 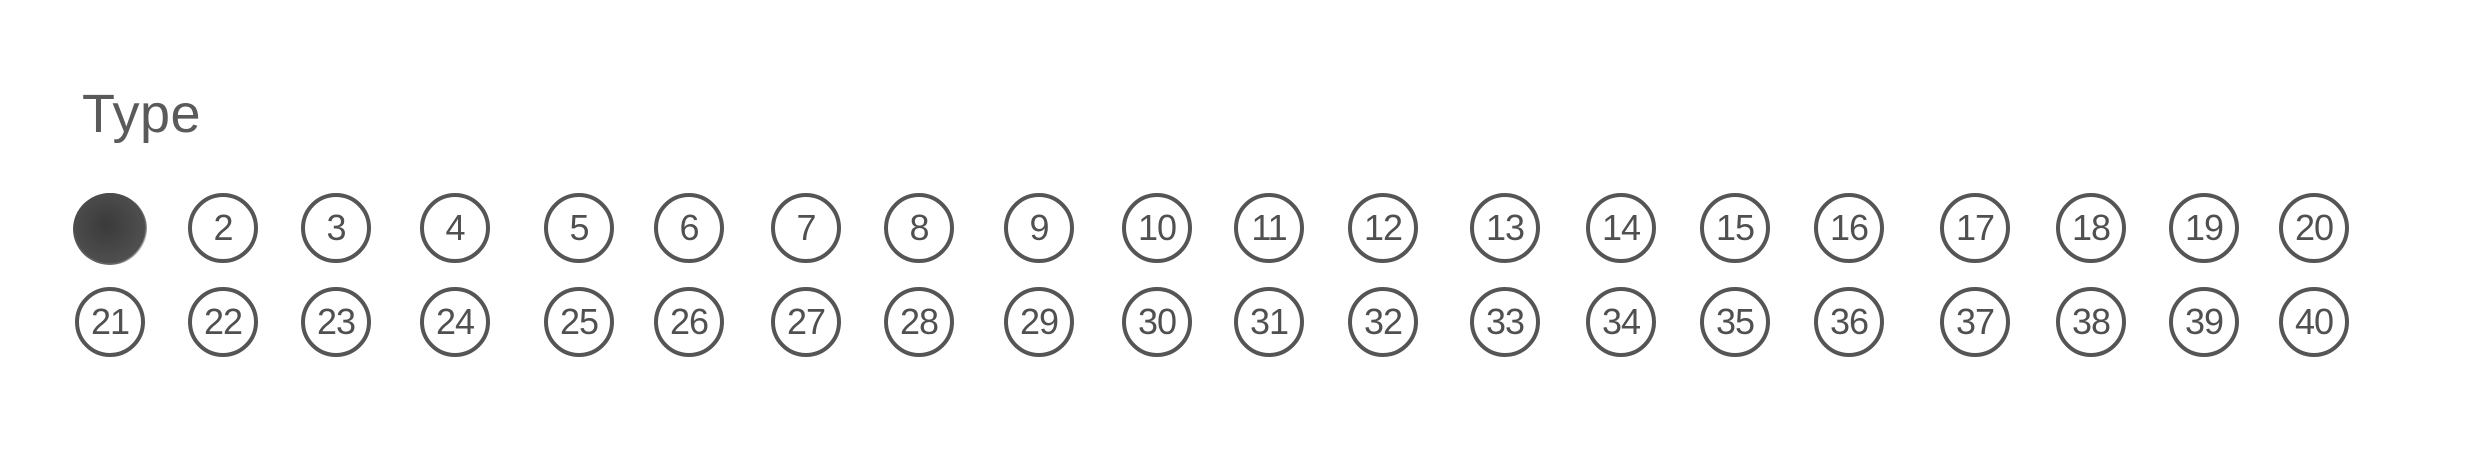 I want to click on type-option-bubble-33: 33, so click(x=1505, y=322).